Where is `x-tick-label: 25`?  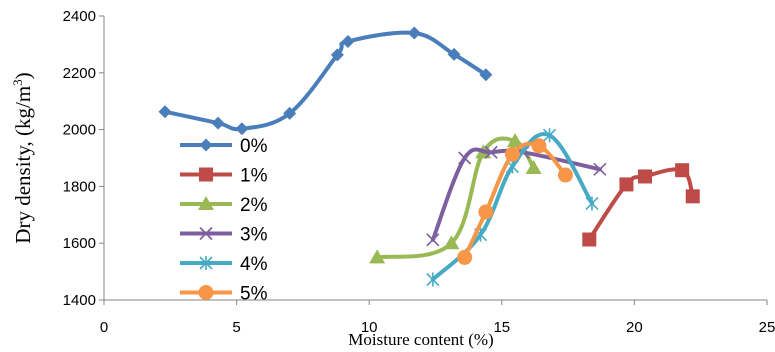 x-tick-label: 25 is located at coordinates (767, 327).